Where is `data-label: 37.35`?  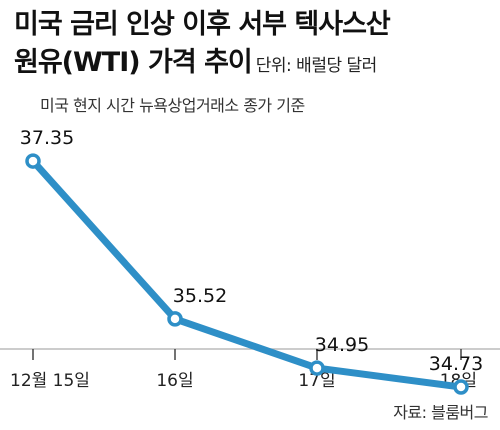 data-label: 37.35 is located at coordinates (47, 138).